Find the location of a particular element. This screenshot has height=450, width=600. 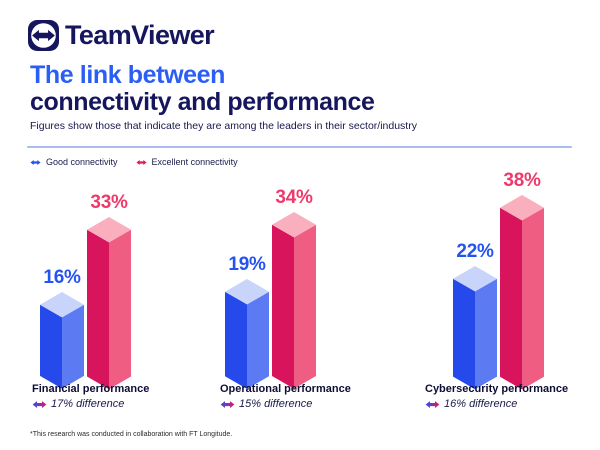

category-label-operational-performance: Operational performance is located at coordinates (285, 389).